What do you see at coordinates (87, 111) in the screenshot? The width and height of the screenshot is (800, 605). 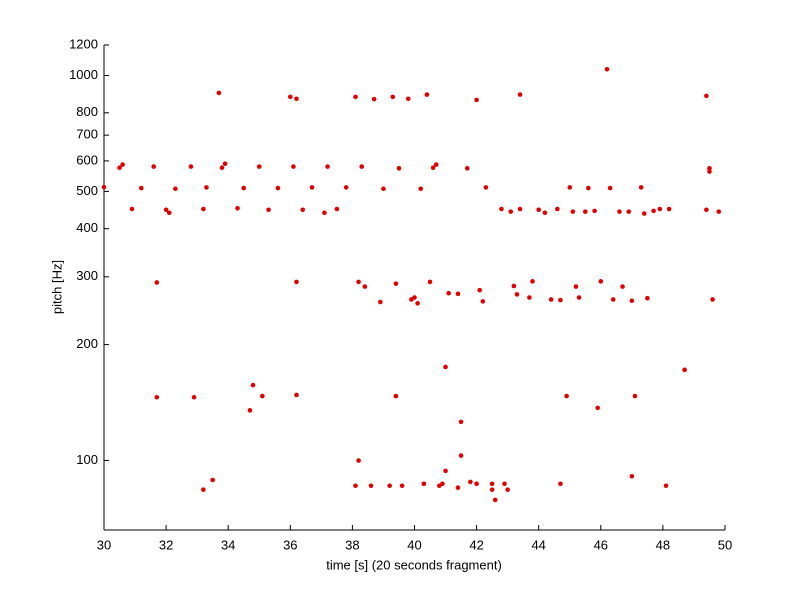 I see `y-tick-label: 800` at bounding box center [87, 111].